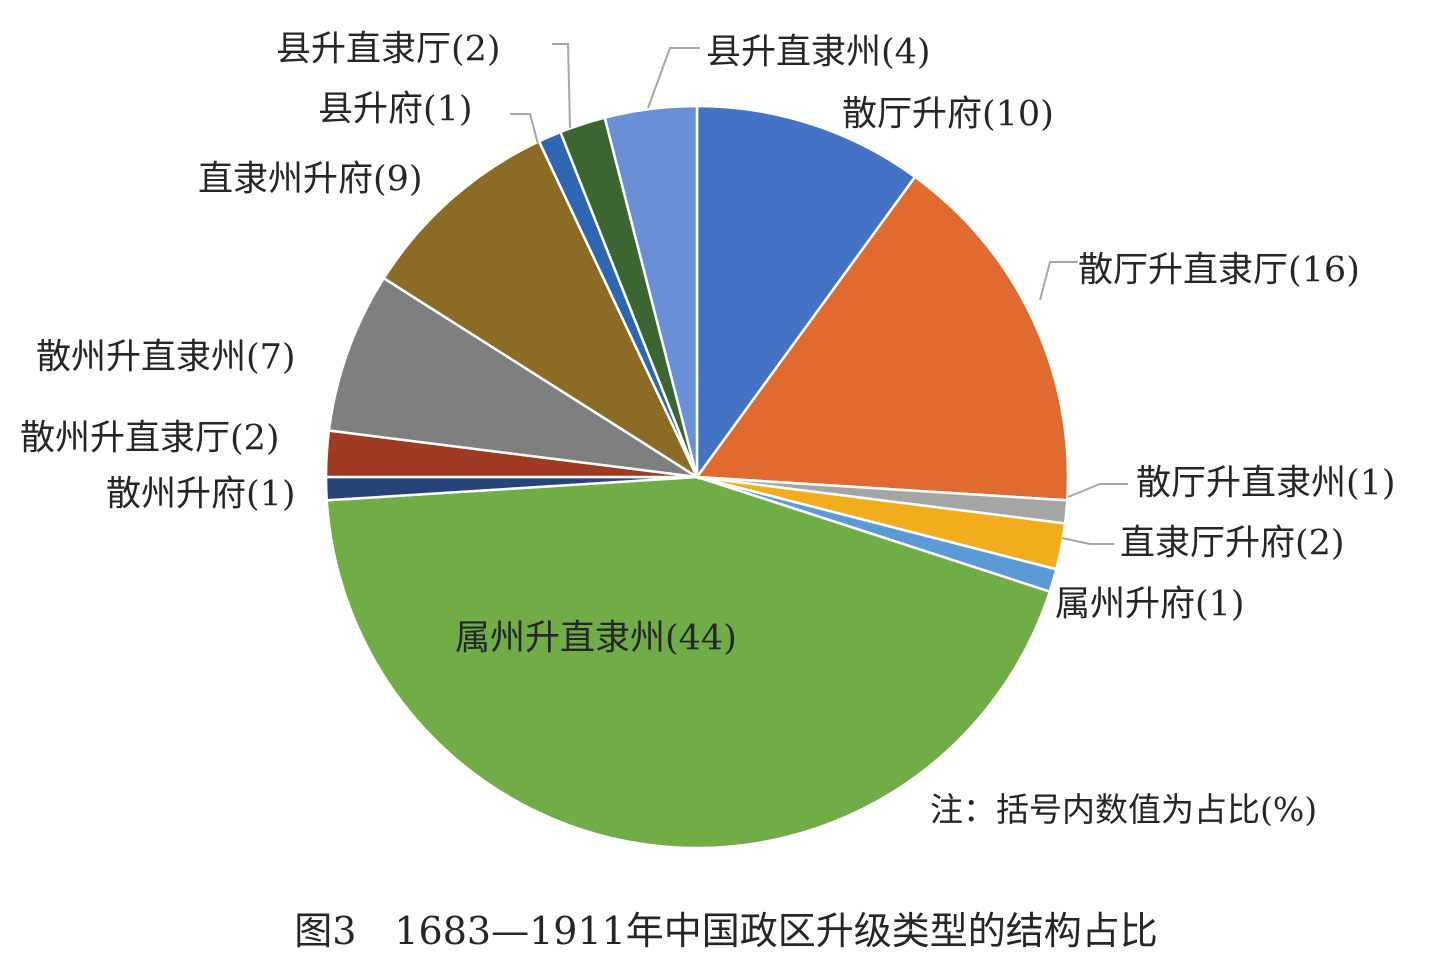 This screenshot has width=1452, height=966. I want to click on slice-label: 散州升直隶州(7), so click(166, 358).